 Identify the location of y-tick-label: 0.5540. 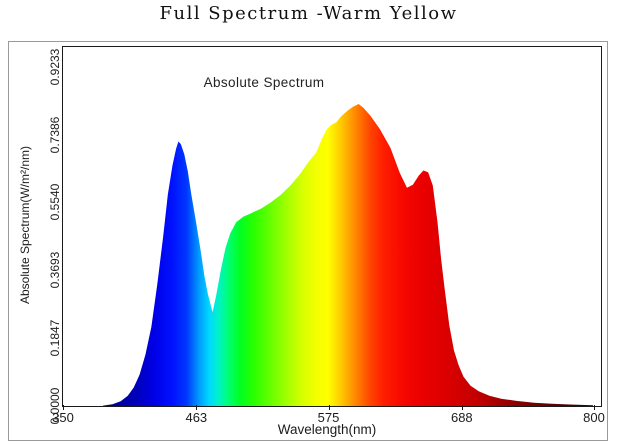
(55, 202).